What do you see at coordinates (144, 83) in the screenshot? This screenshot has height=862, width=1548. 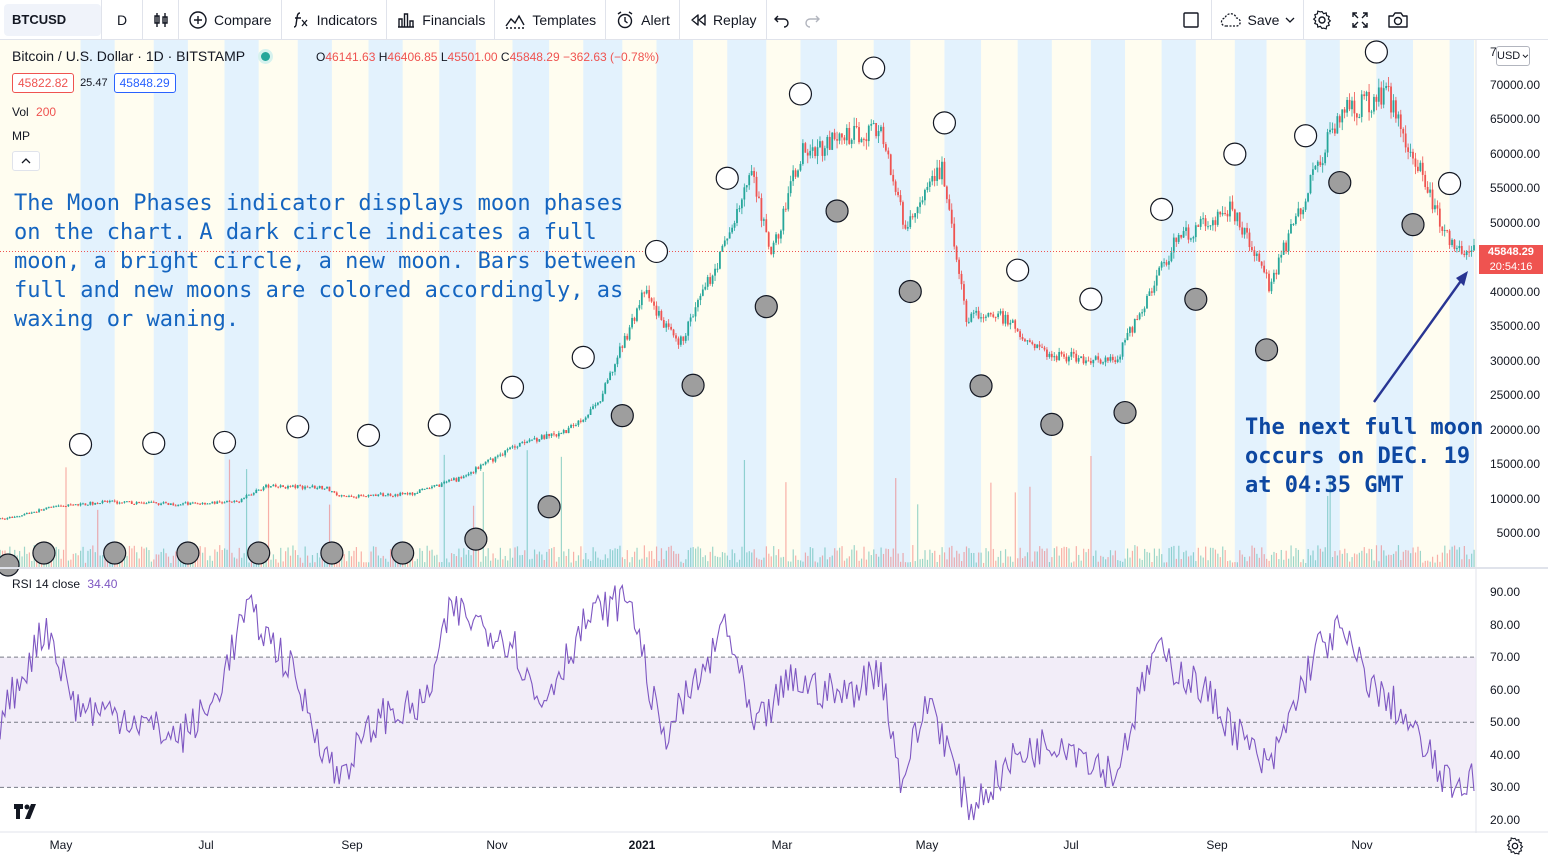 I see `buy-price-box: 45848.29` at bounding box center [144, 83].